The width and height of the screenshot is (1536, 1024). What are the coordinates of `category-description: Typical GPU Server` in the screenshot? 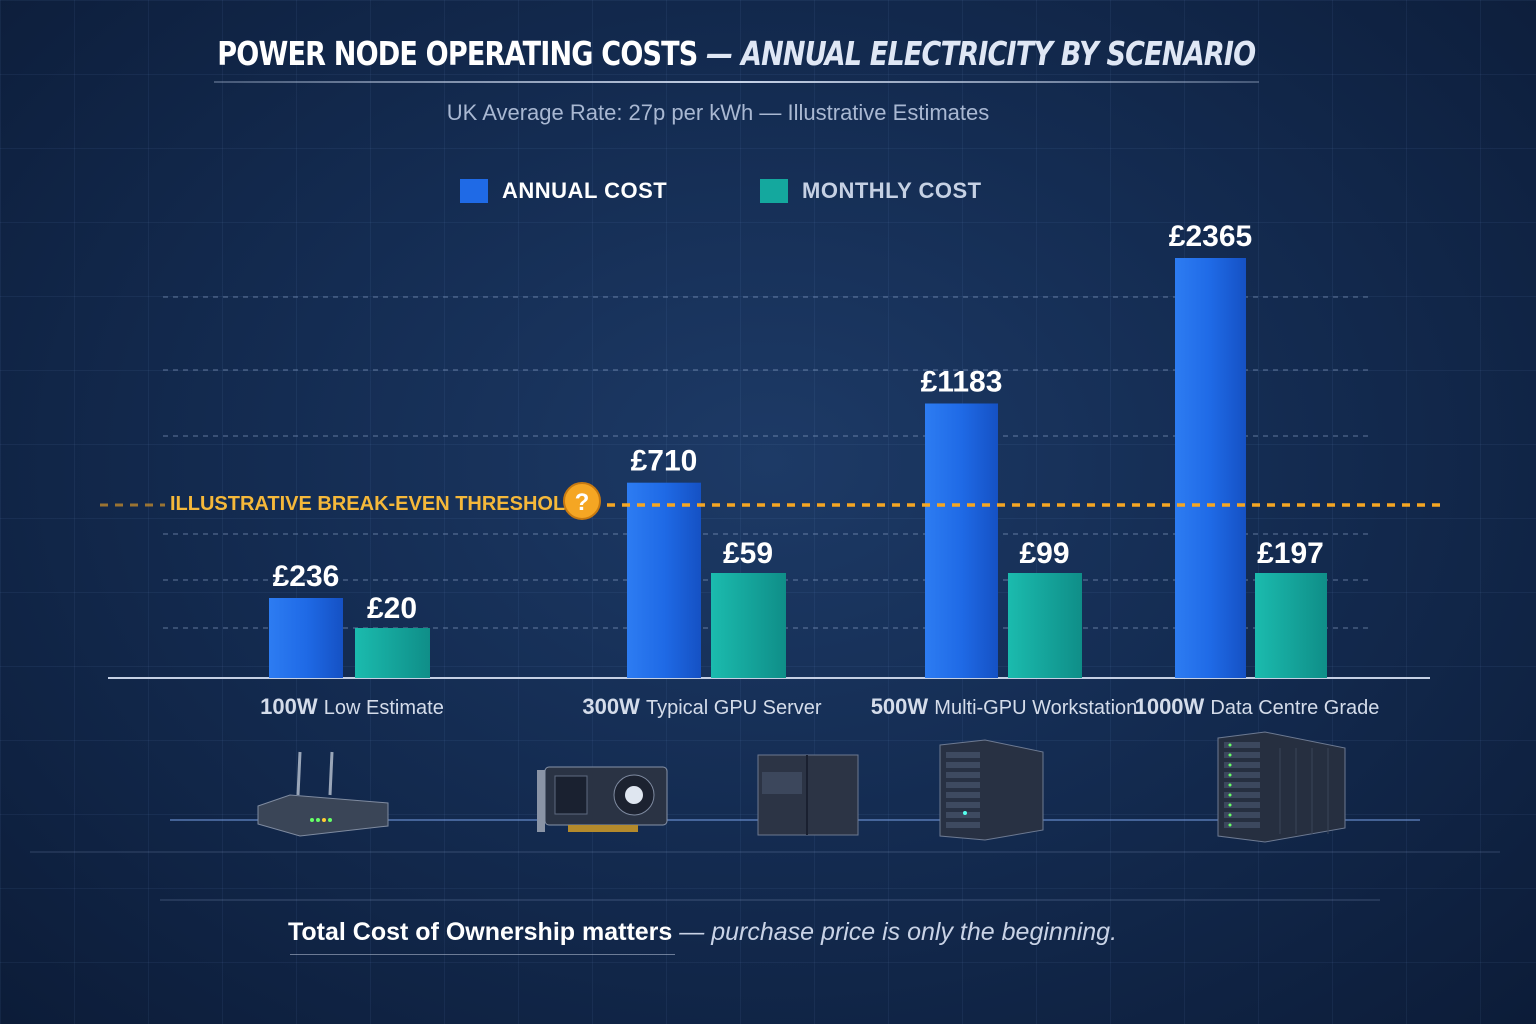 It's located at (734, 708).